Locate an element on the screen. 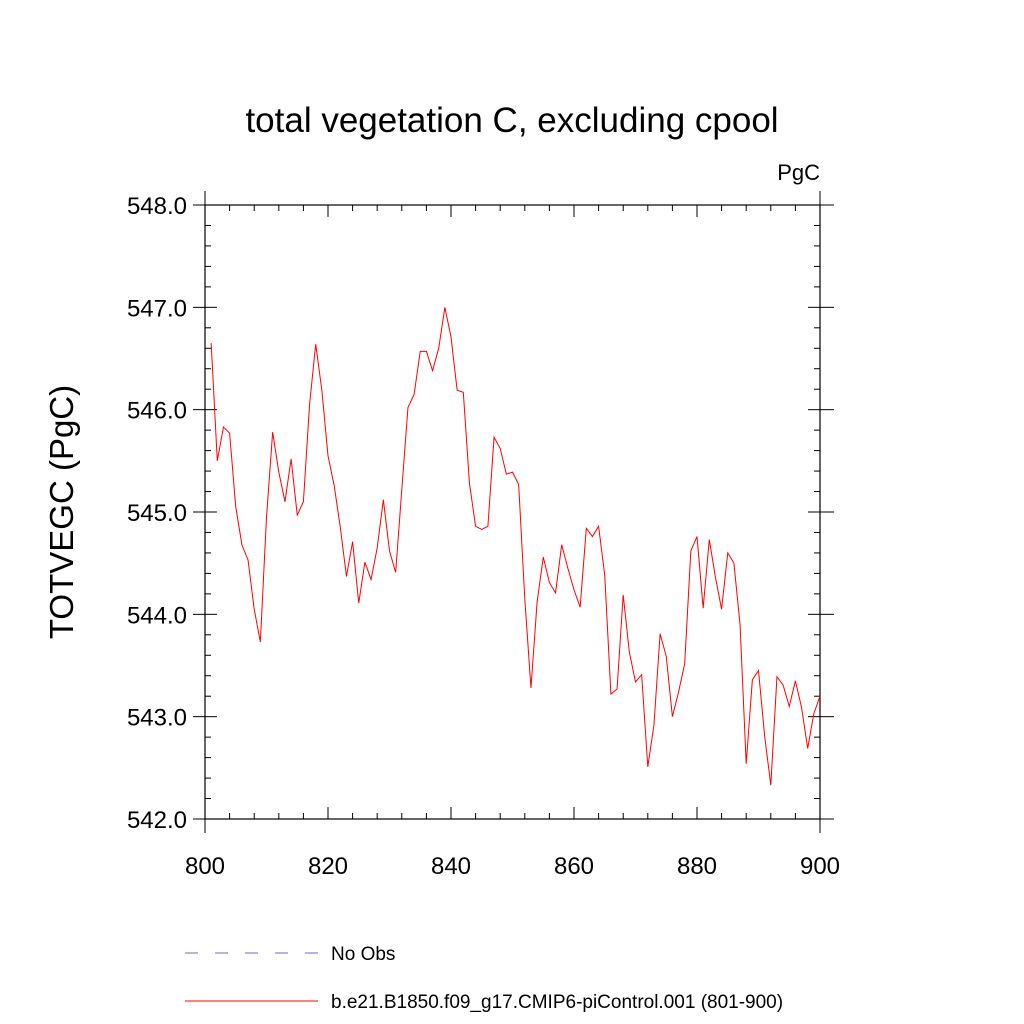  x-tick-label: 900 is located at coordinates (820, 866).